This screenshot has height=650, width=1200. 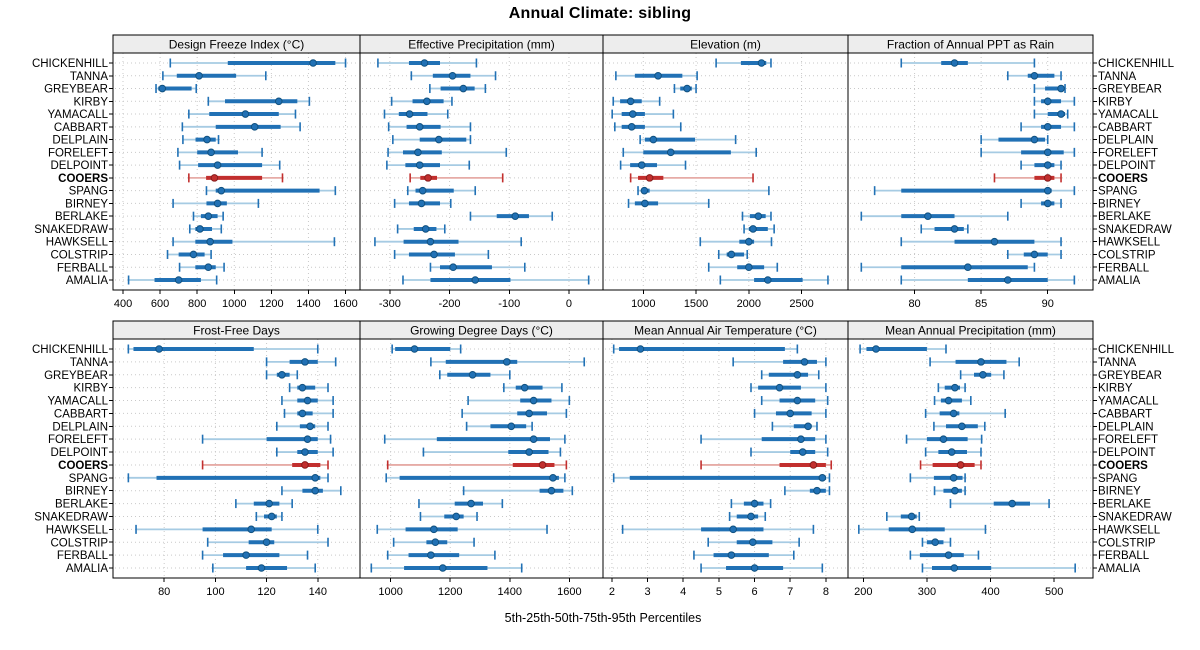 What do you see at coordinates (1136, 350) in the screenshot?
I see `station-label-right: CHICKENHILL` at bounding box center [1136, 350].